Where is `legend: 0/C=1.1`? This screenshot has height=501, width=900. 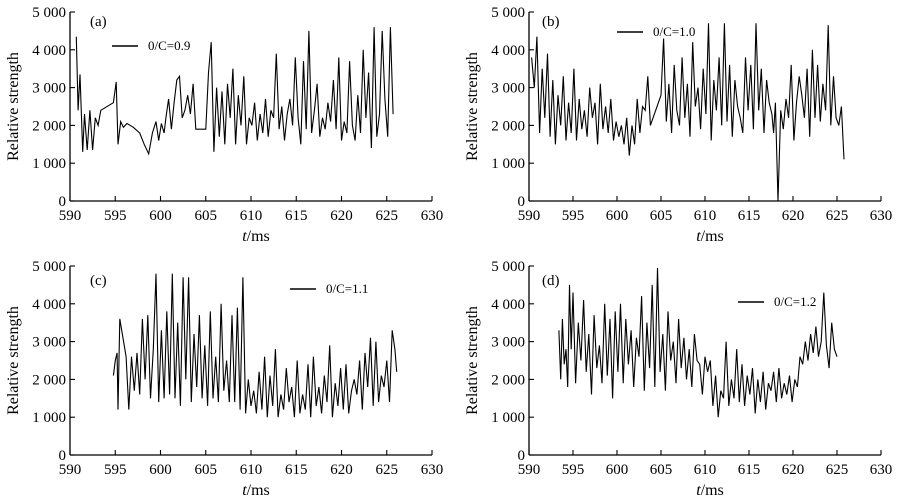
legend: 0/C=1.1 is located at coordinates (329, 288).